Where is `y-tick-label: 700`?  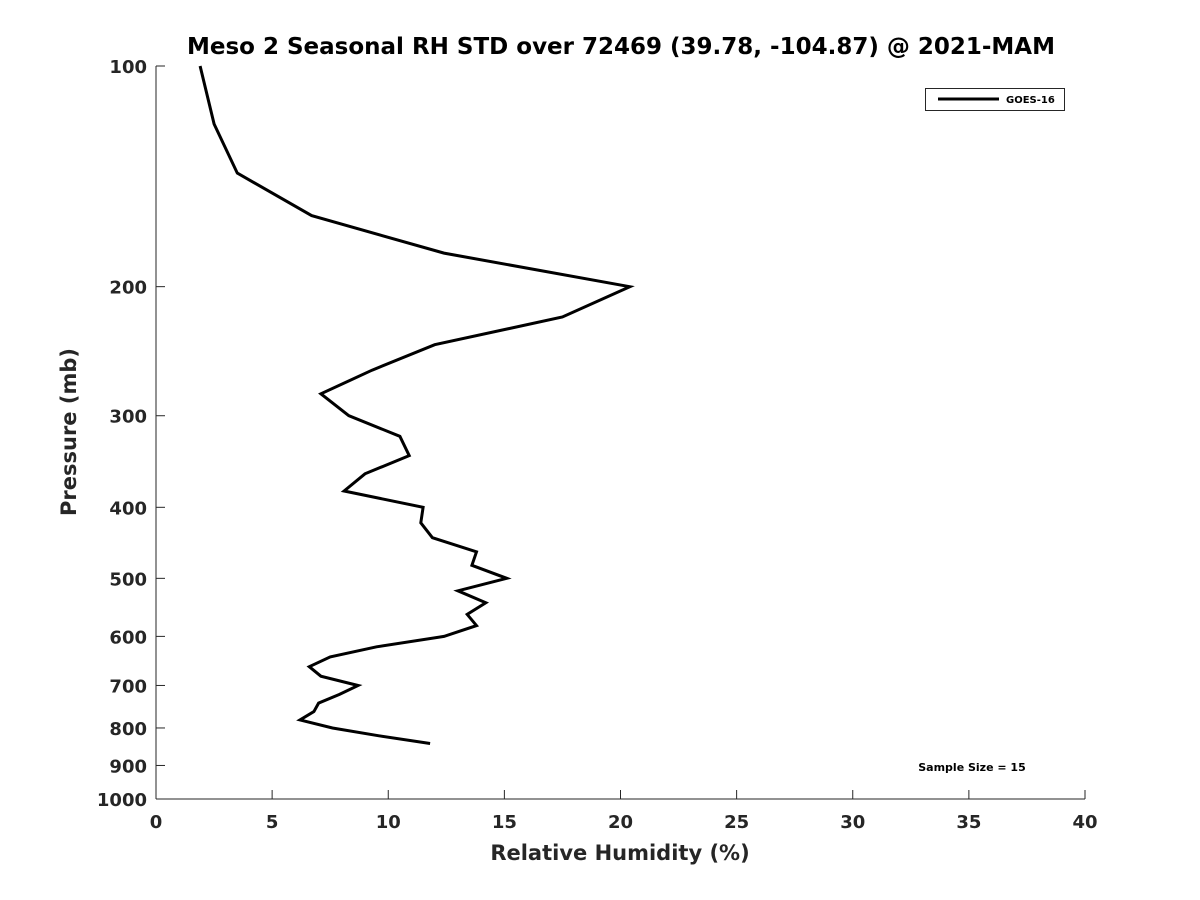
y-tick-label: 700 is located at coordinates (128, 686).